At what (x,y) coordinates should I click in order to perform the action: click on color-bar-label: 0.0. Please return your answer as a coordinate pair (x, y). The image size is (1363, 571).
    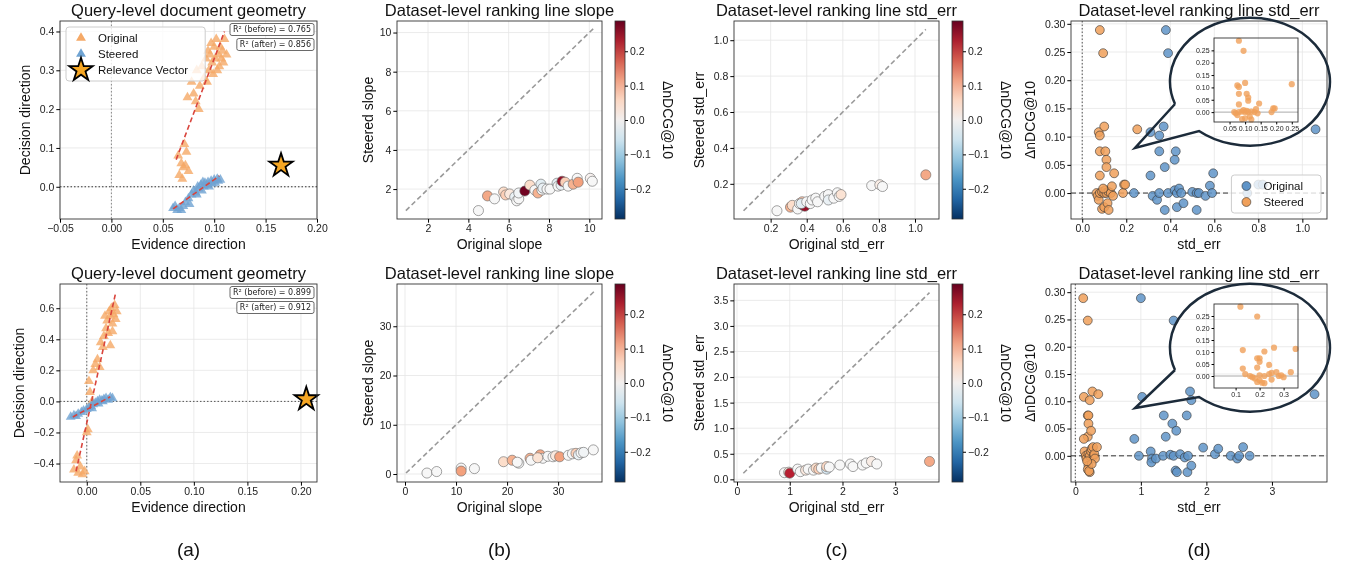
    Looking at the image, I should click on (637, 382).